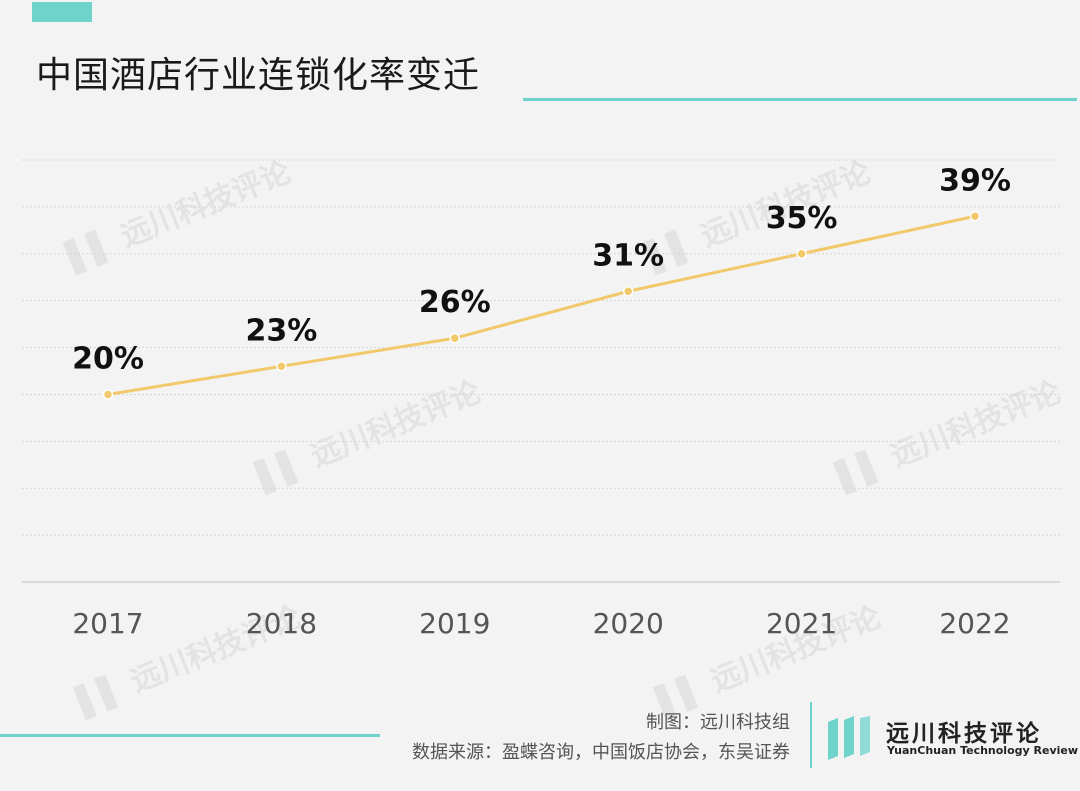  I want to click on header-accent-block, so click(62, 12).